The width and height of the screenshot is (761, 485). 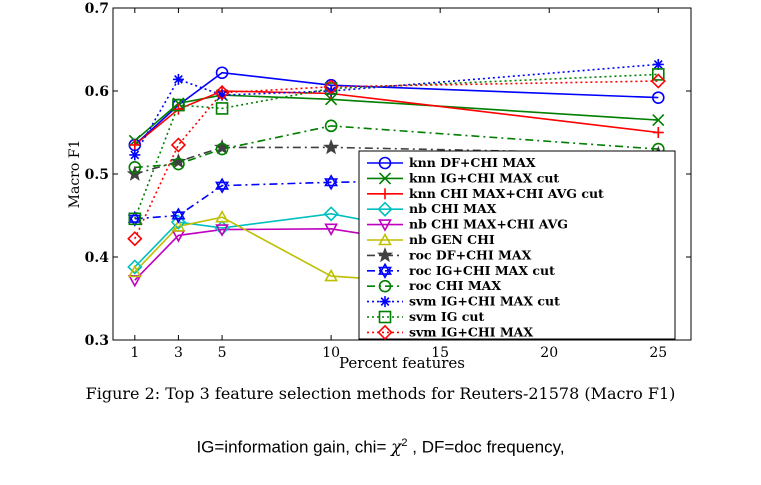 What do you see at coordinates (446, 316) in the screenshot?
I see `legend-label: svm IG cut` at bounding box center [446, 316].